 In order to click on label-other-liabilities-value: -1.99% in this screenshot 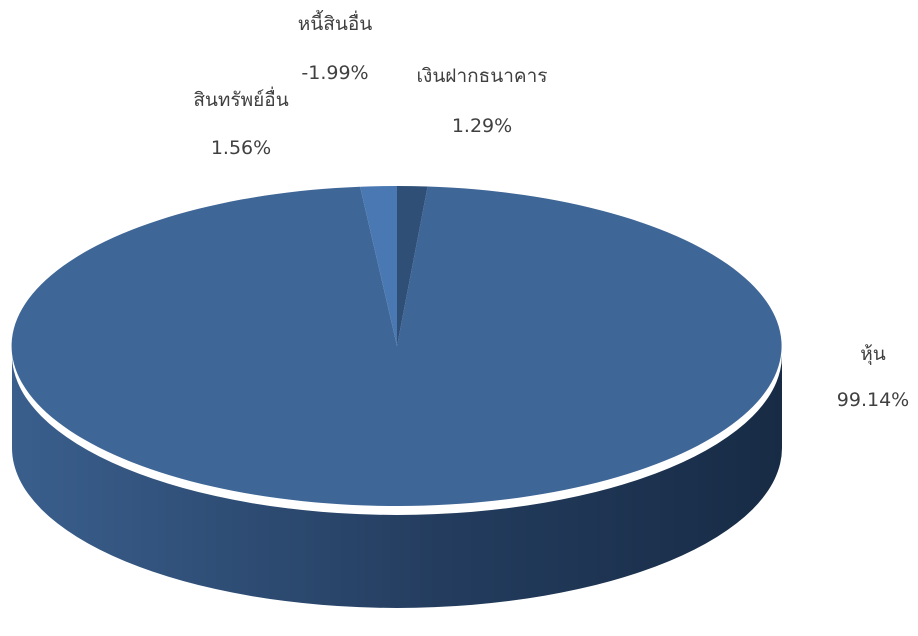, I will do `click(334, 73)`.